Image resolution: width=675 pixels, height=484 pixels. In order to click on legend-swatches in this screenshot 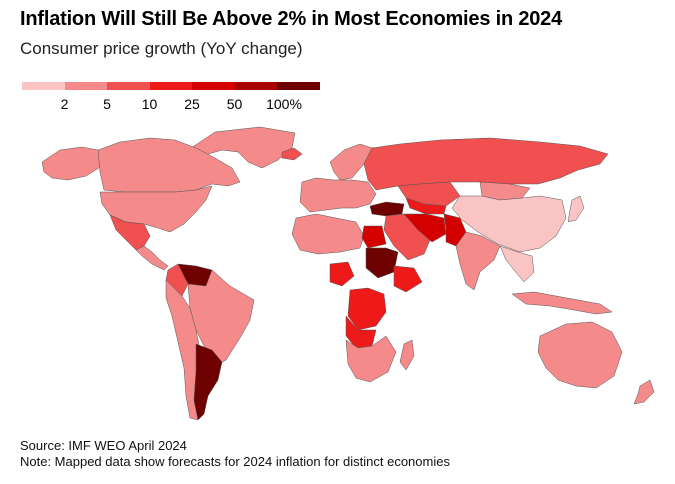, I will do `click(172, 86)`.